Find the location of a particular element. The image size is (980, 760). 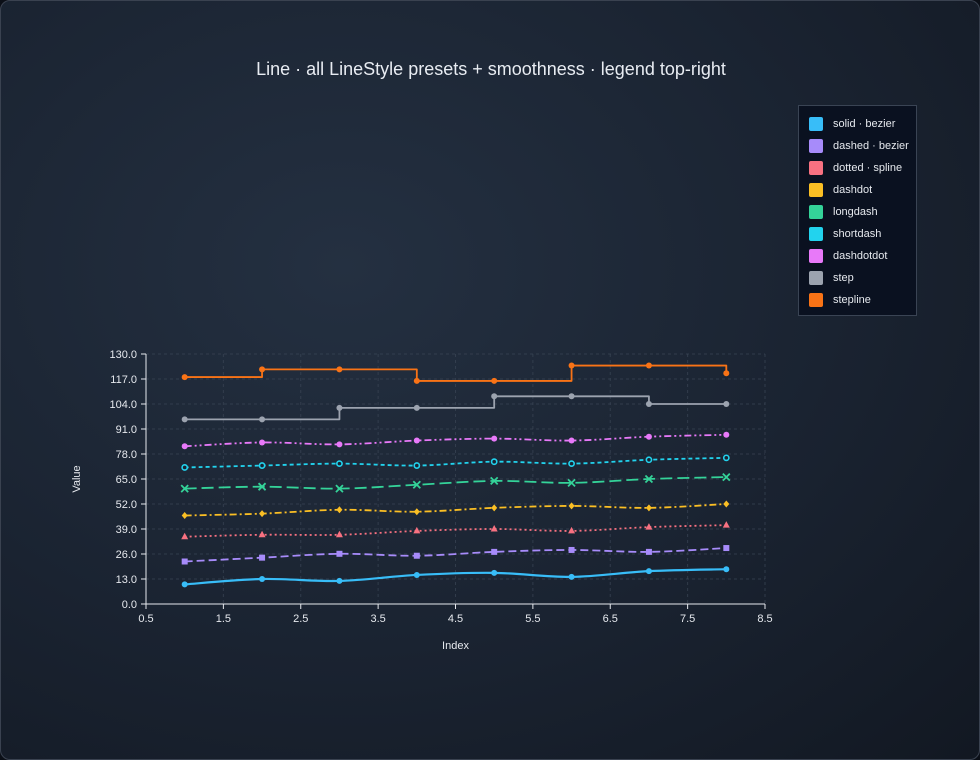

x-tick-label: 3.5 is located at coordinates (377, 619).